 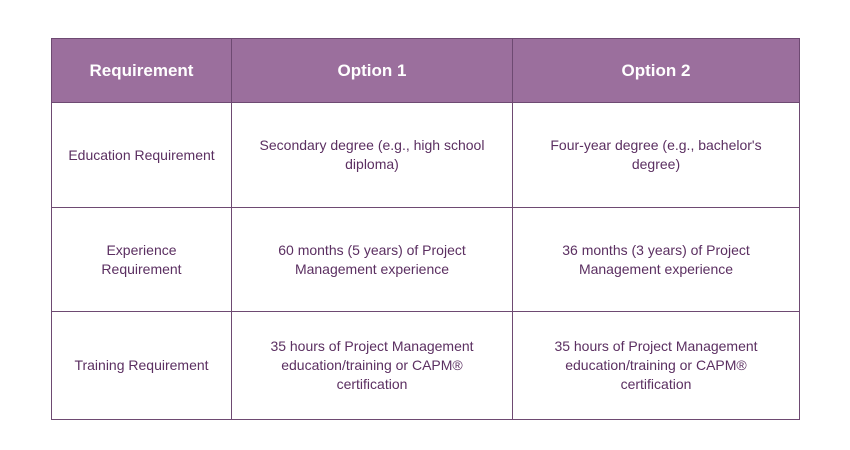 What do you see at coordinates (656, 70) in the screenshot?
I see `header-cell: Option 2` at bounding box center [656, 70].